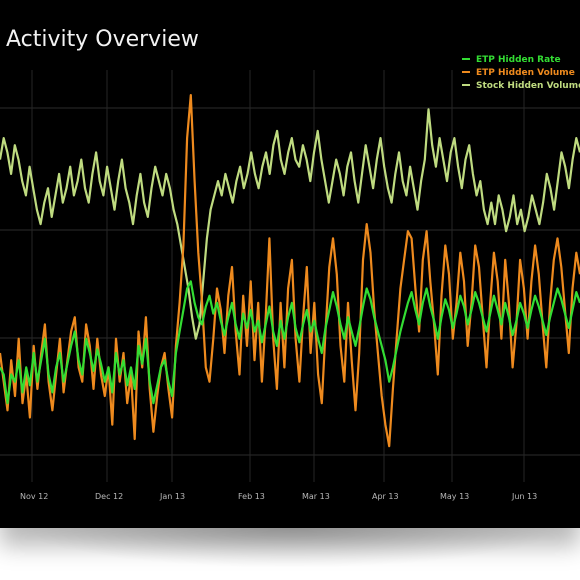  Describe the element at coordinates (524, 496) in the screenshot. I see `x-tick-label-7: Jun 13` at that location.